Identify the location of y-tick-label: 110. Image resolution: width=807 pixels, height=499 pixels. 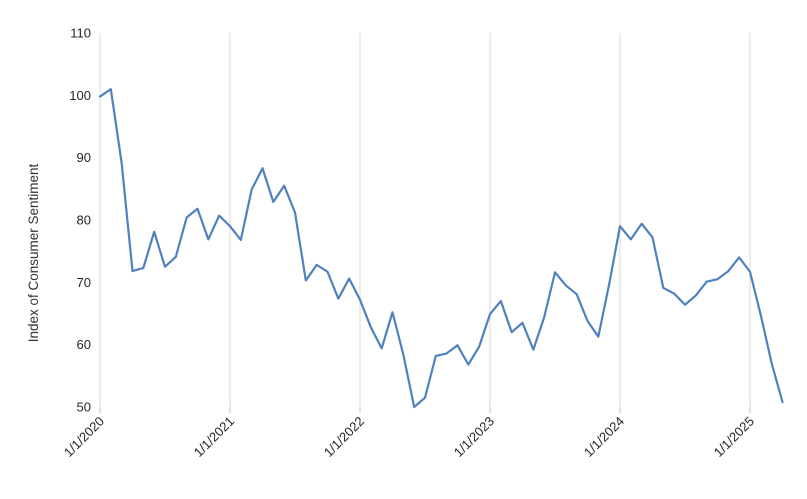
(80, 33).